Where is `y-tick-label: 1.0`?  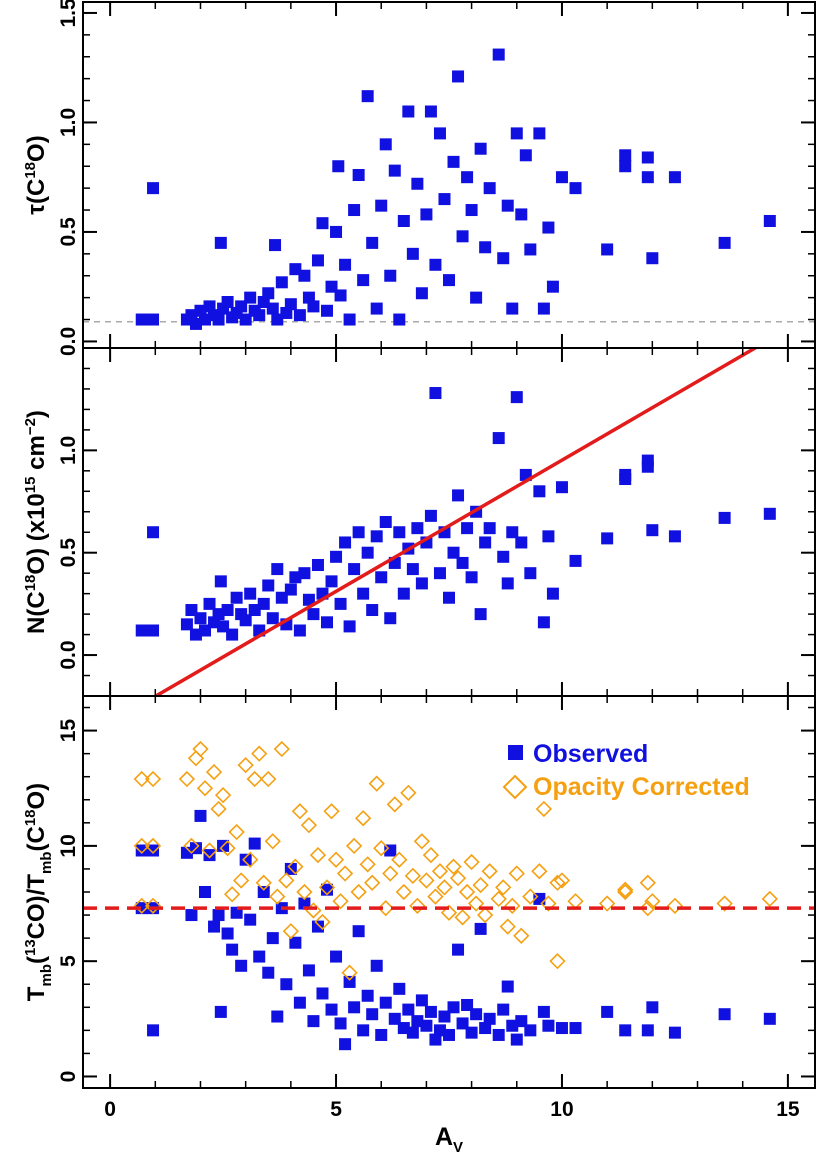 y-tick-label: 1.0 is located at coordinates (68, 450).